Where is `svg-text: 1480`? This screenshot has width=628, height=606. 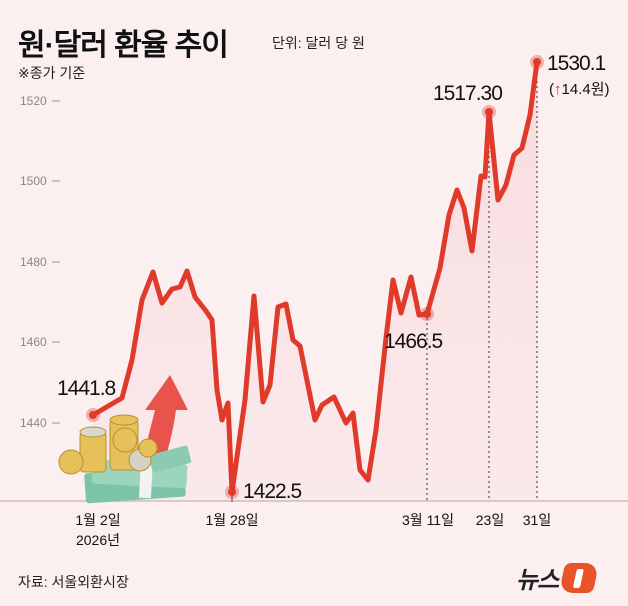
svg-text: 1480 is located at coordinates (33, 262).